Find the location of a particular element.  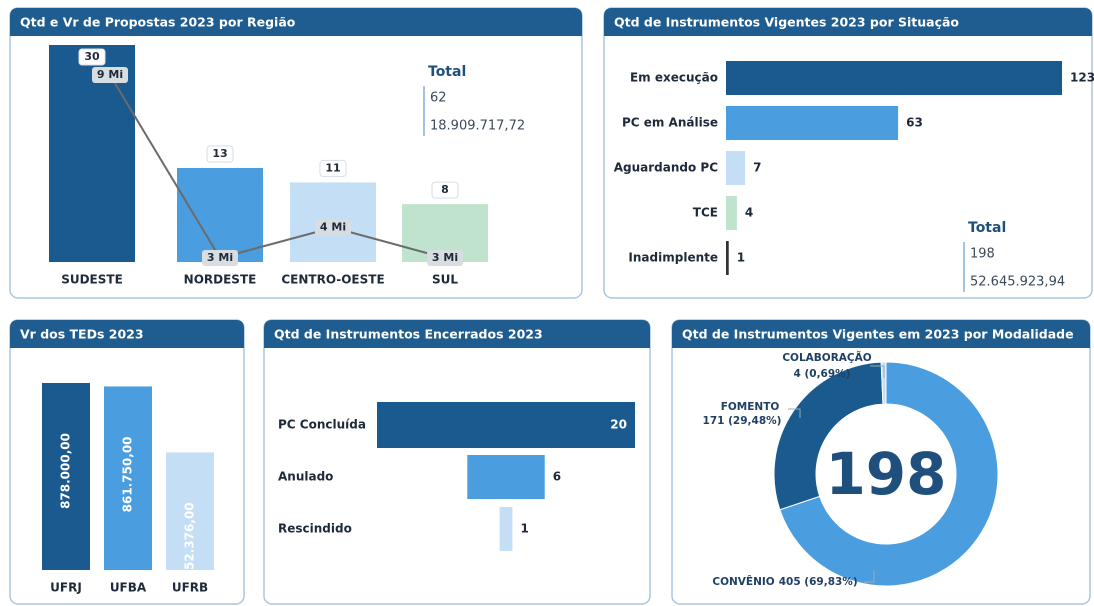

data-label: 4 is located at coordinates (749, 213).